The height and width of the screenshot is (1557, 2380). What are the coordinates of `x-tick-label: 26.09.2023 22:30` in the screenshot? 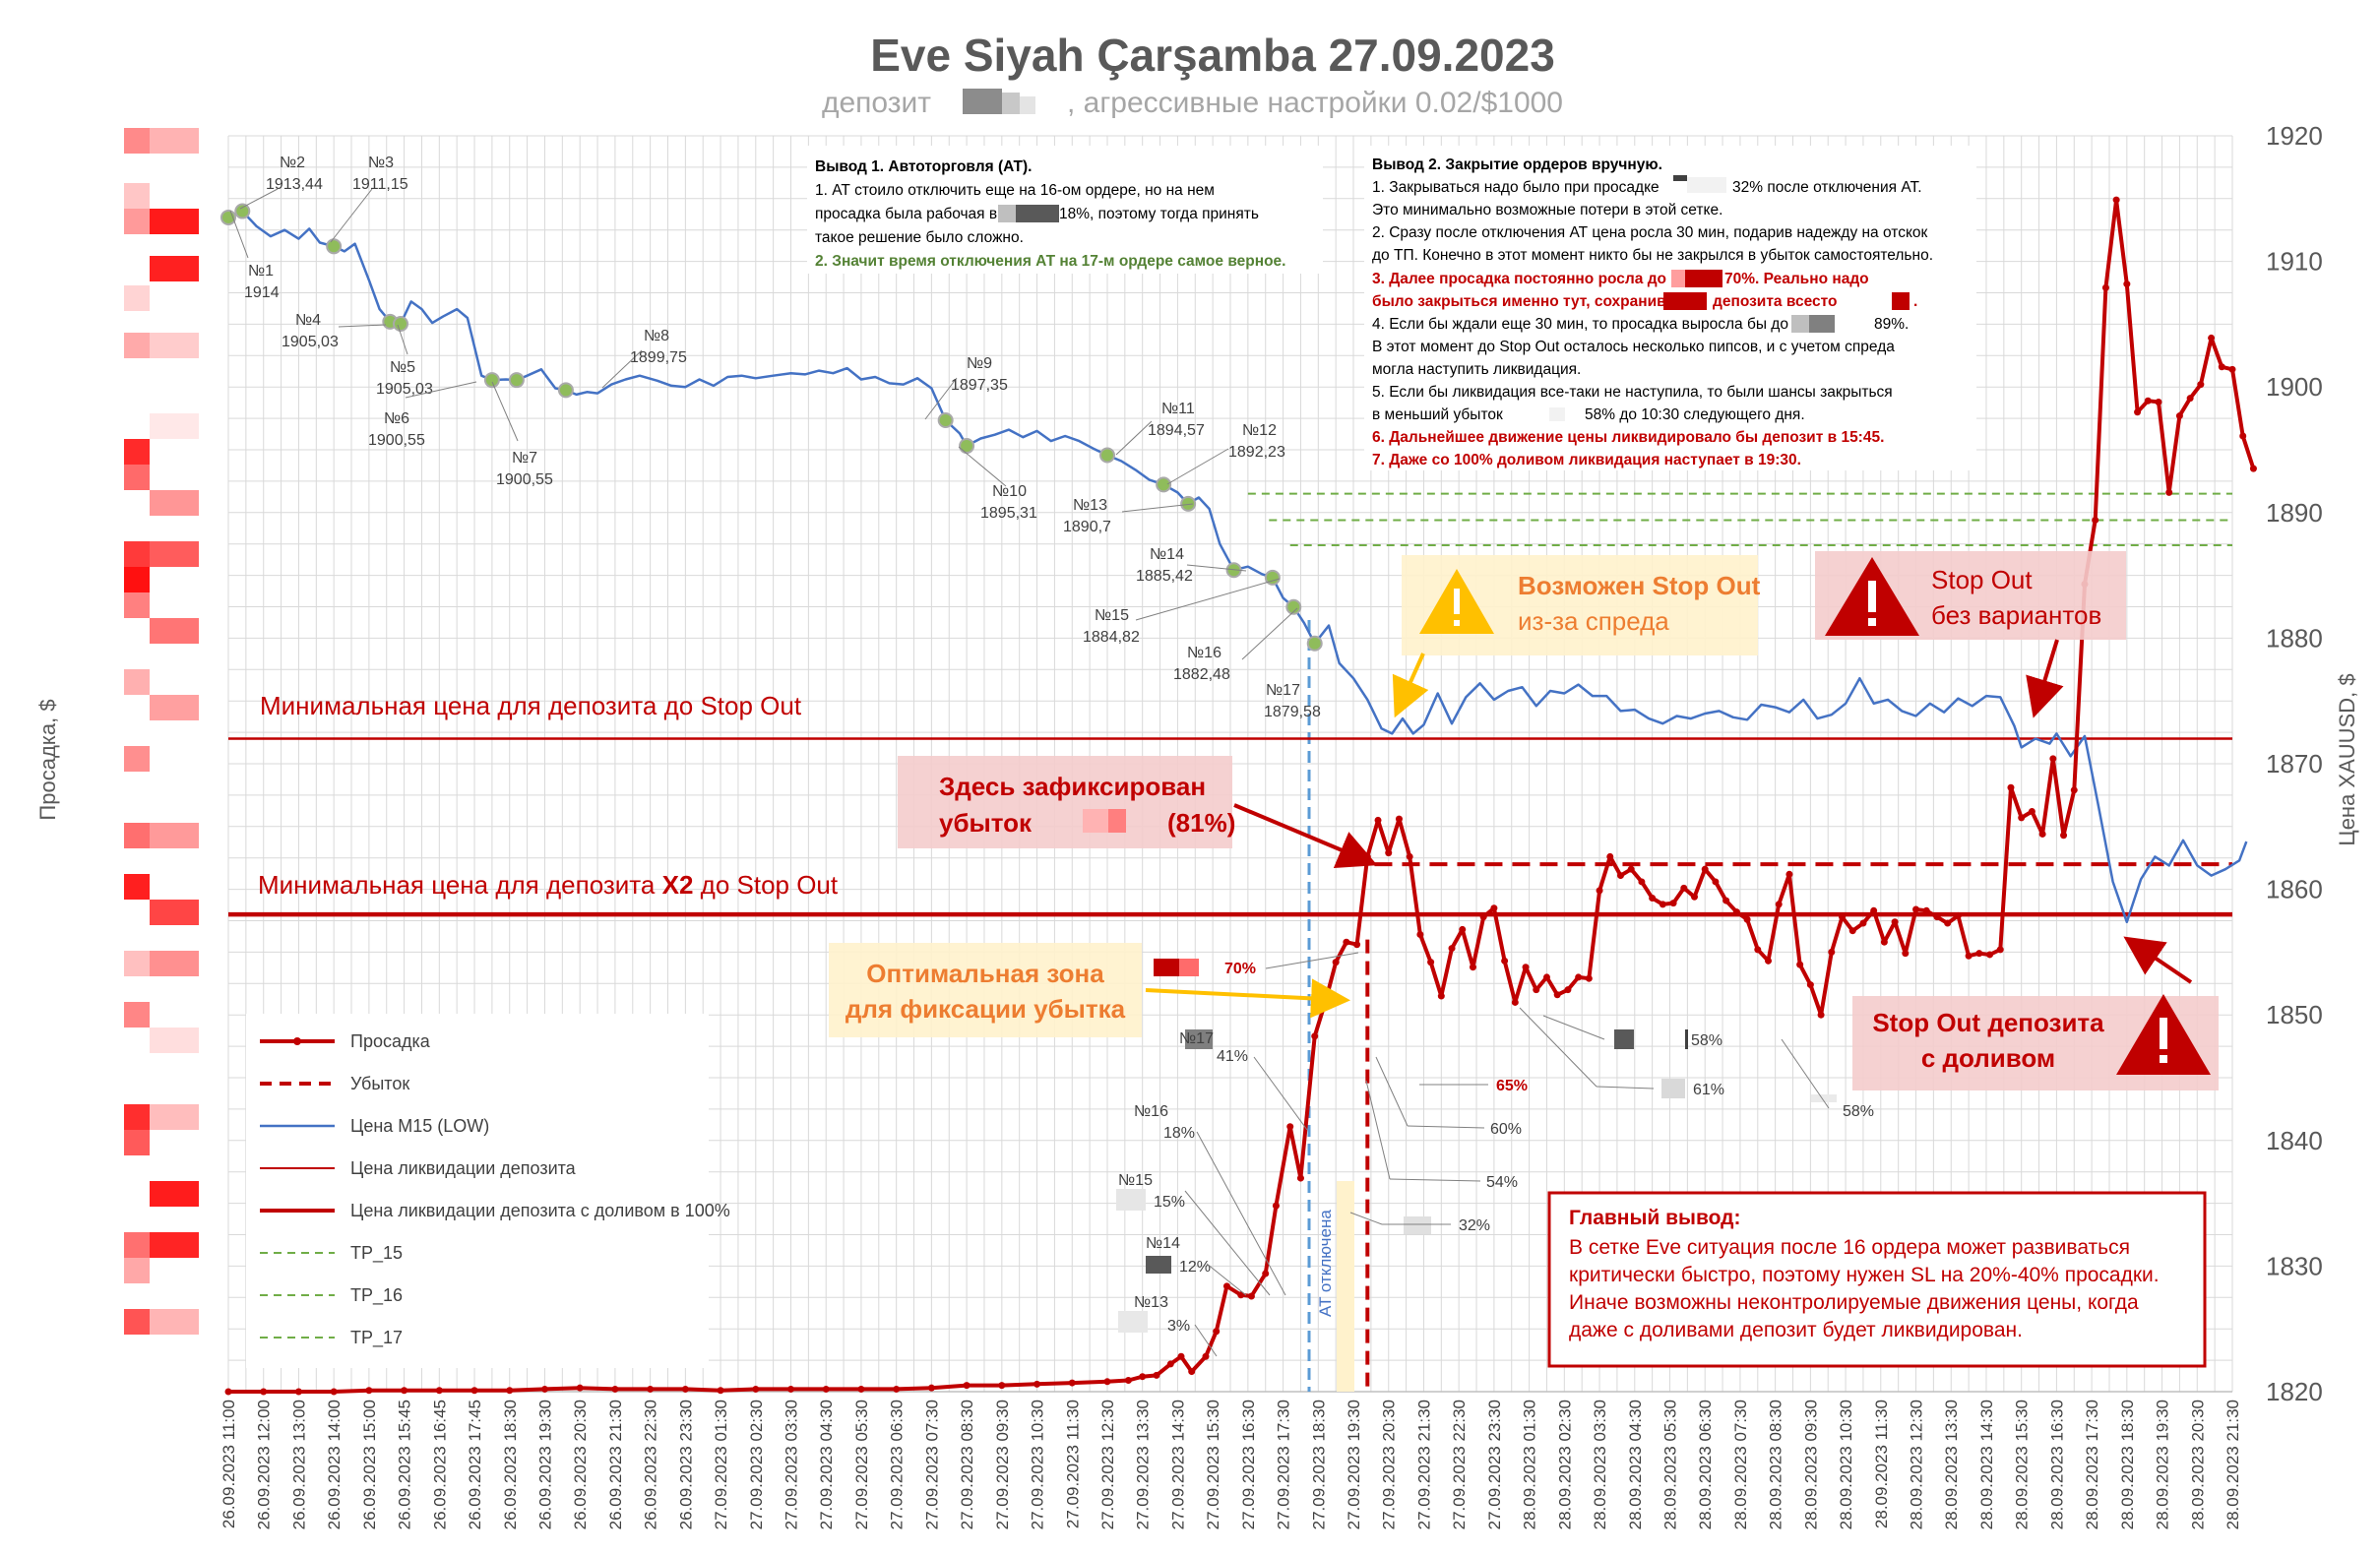 It's located at (651, 1464).